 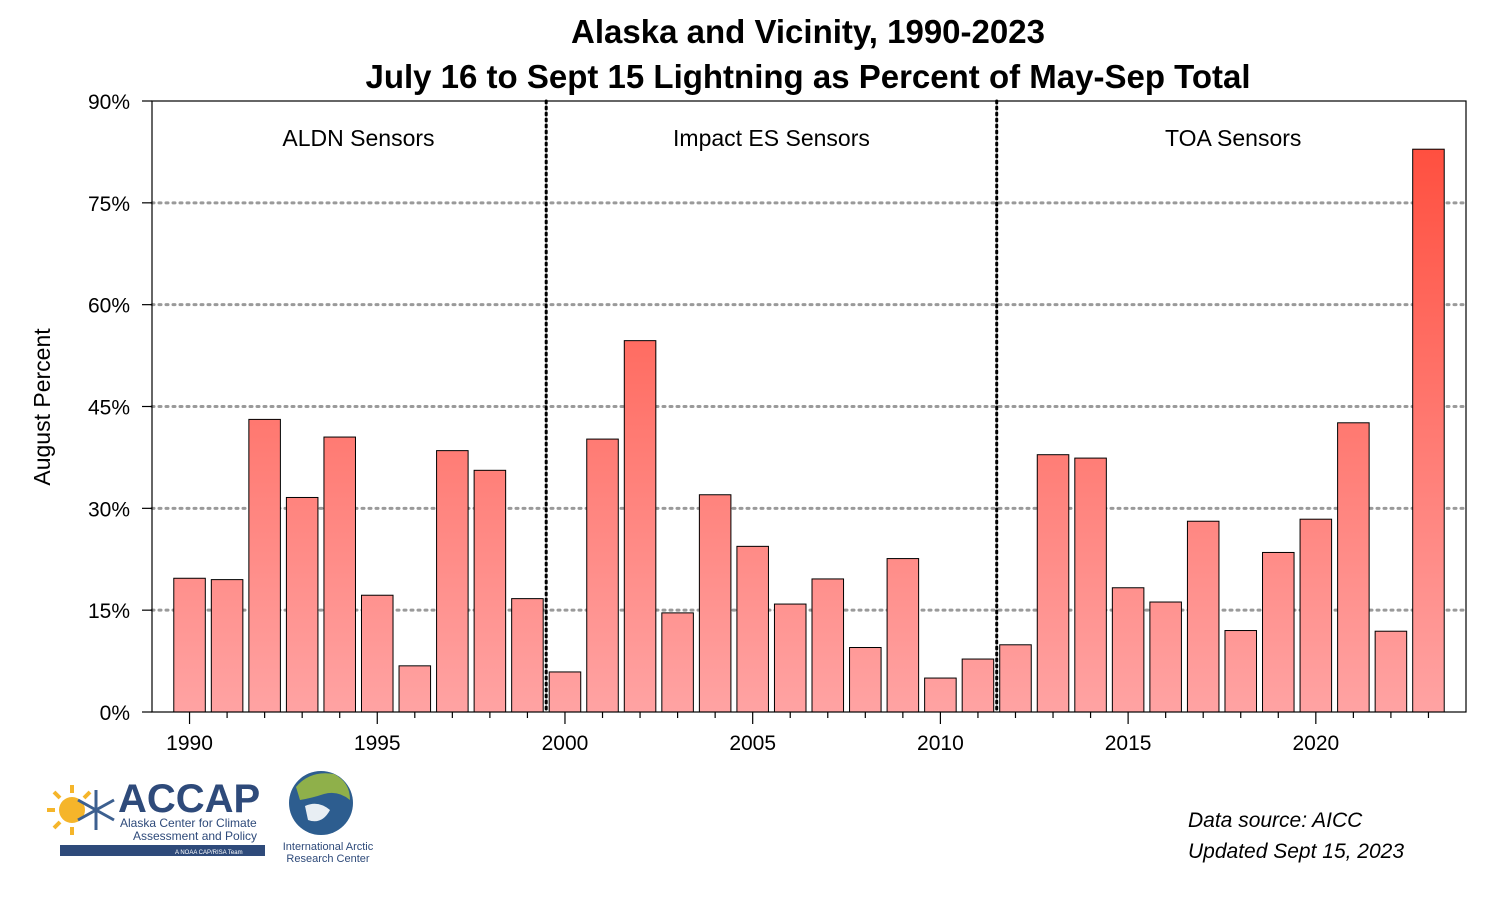 I want to click on sensor-region-label: ALDN Sensors, so click(x=358, y=138).